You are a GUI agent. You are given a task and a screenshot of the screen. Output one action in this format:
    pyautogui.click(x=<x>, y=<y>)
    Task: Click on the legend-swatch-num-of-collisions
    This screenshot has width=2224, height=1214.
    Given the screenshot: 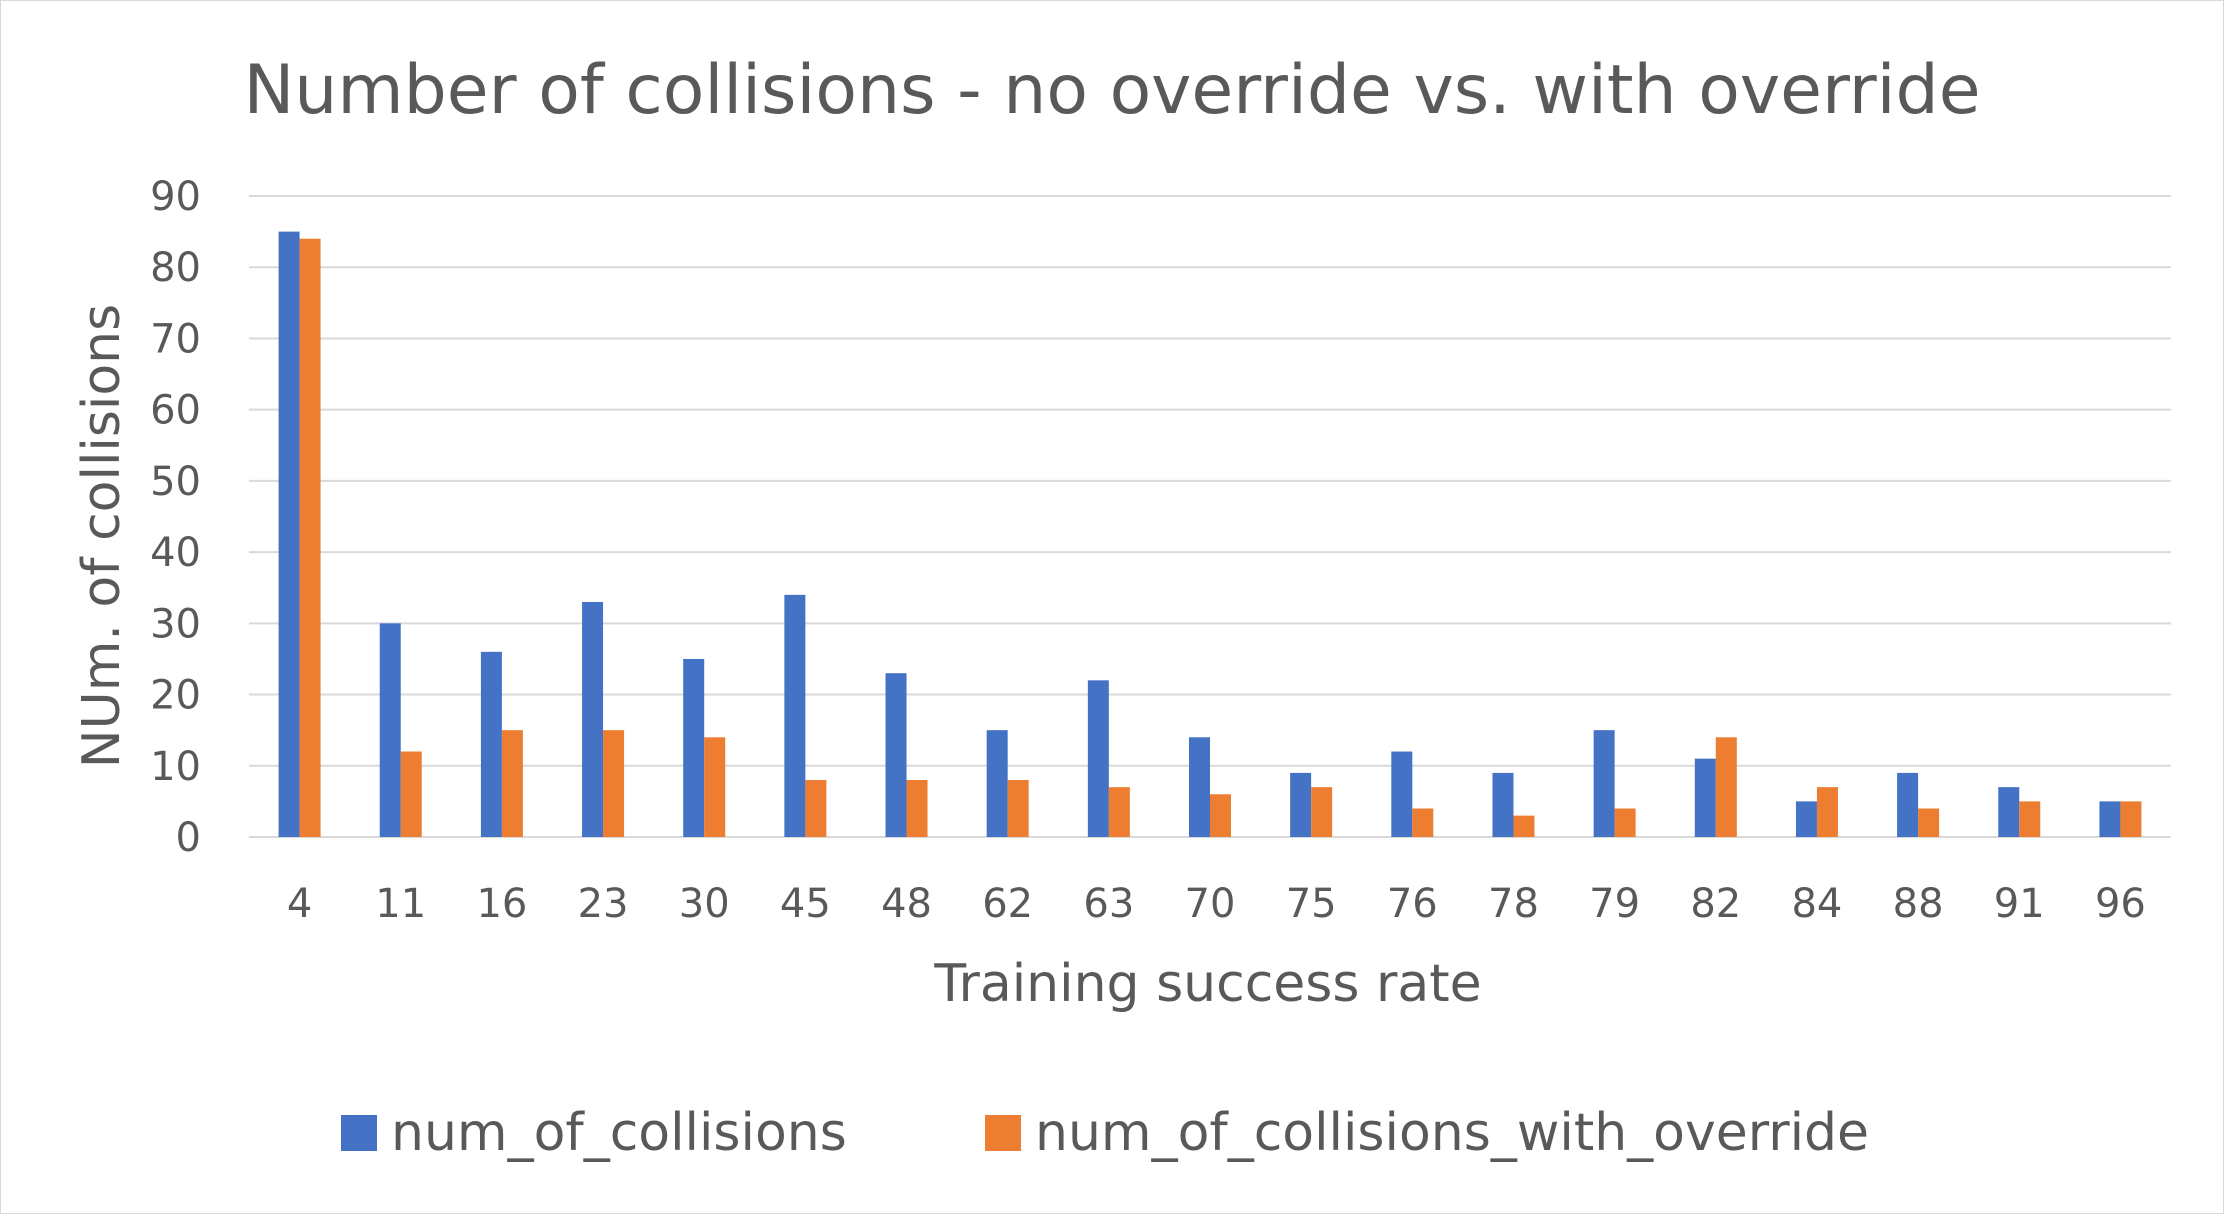 What is the action you would take?
    pyautogui.click(x=359, y=1133)
    